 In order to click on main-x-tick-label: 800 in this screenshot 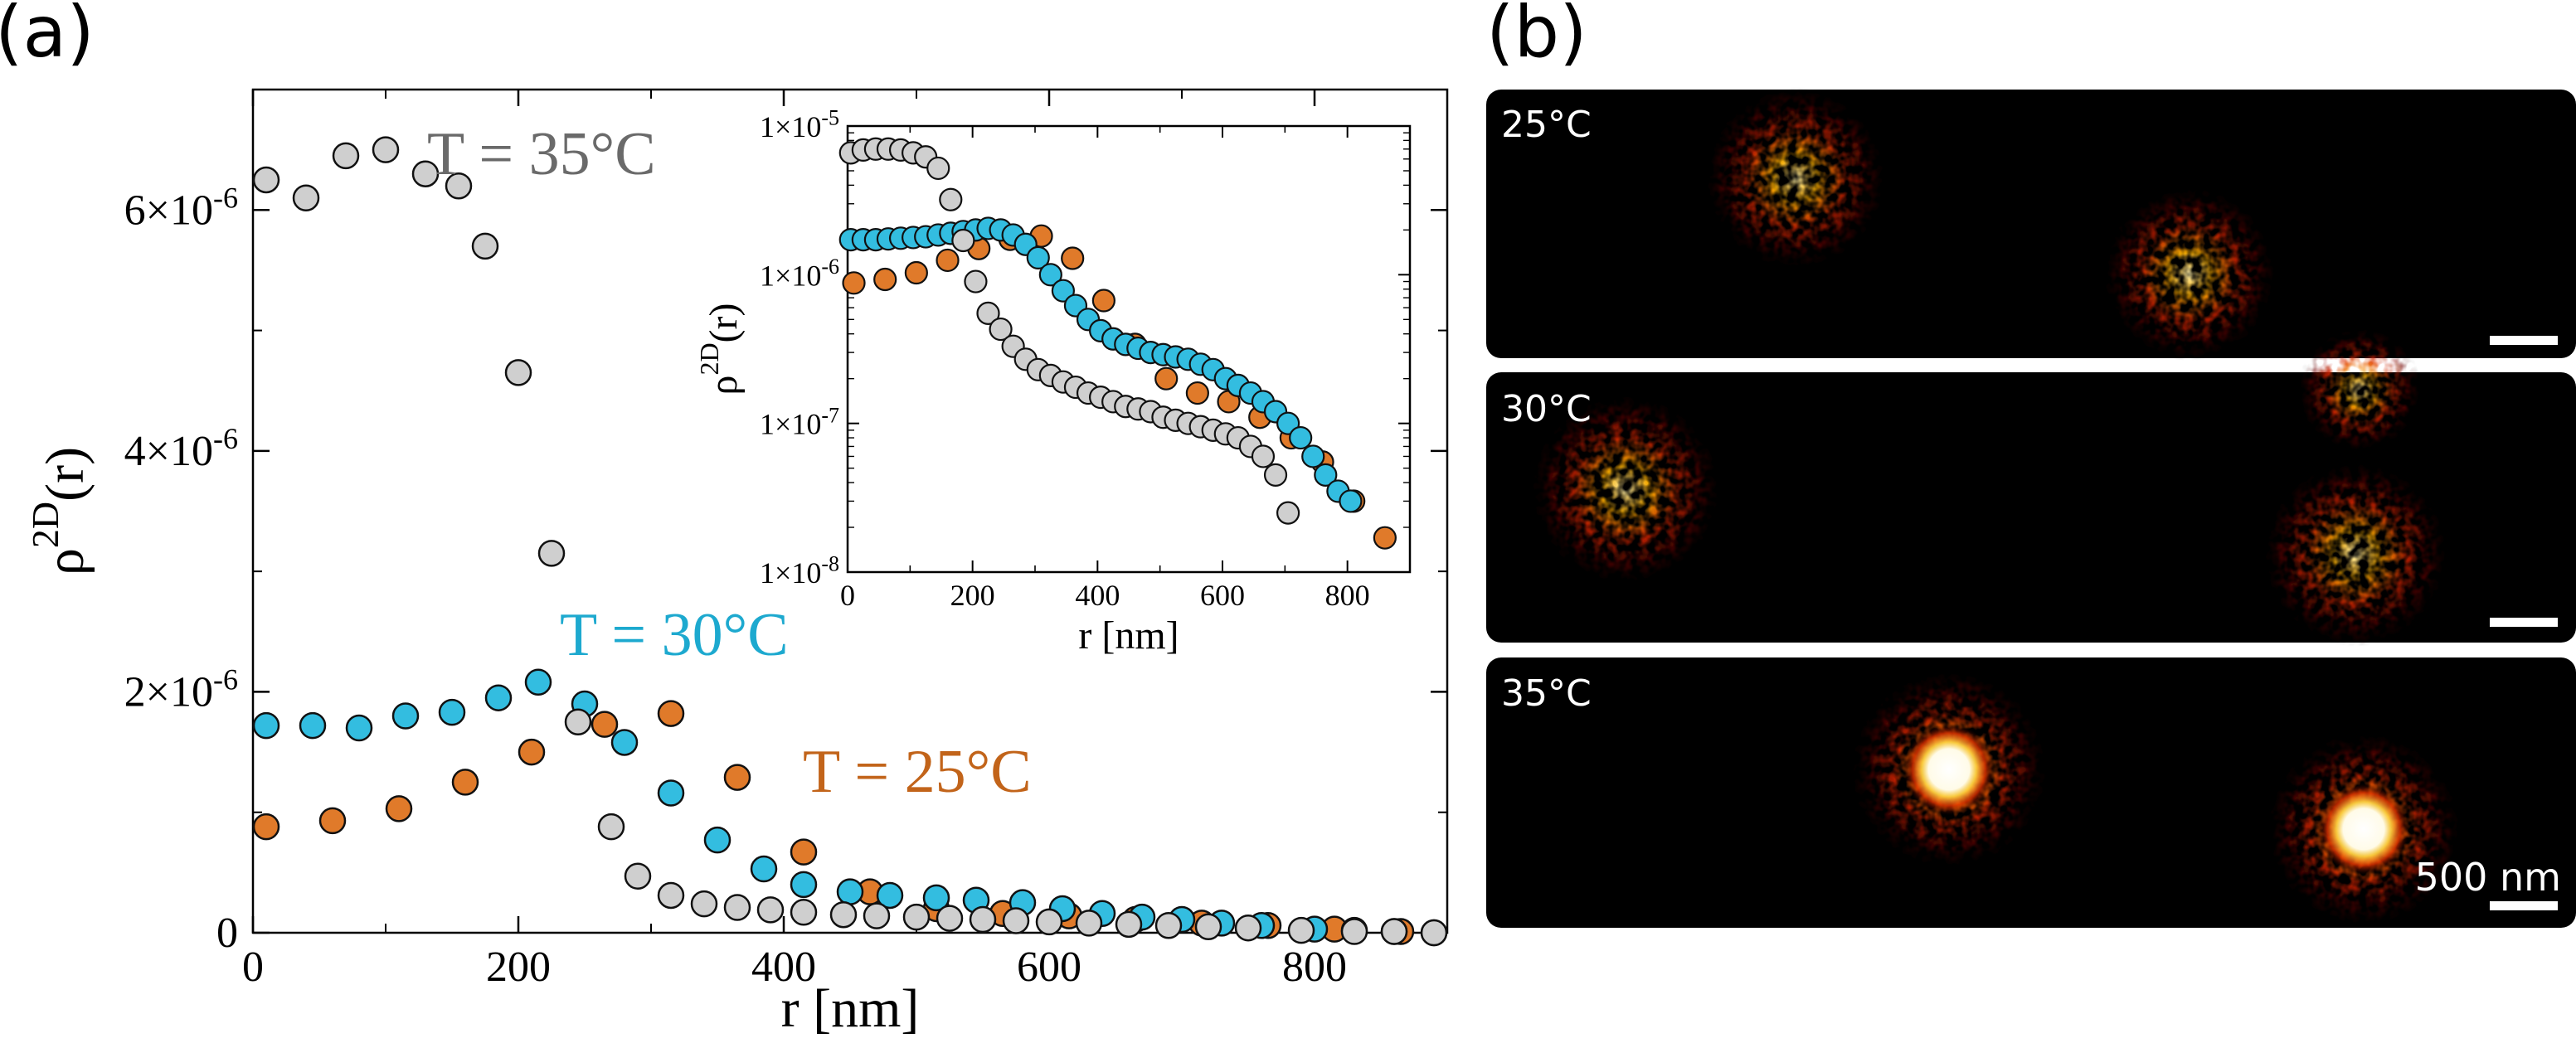, I will do `click(1315, 967)`.